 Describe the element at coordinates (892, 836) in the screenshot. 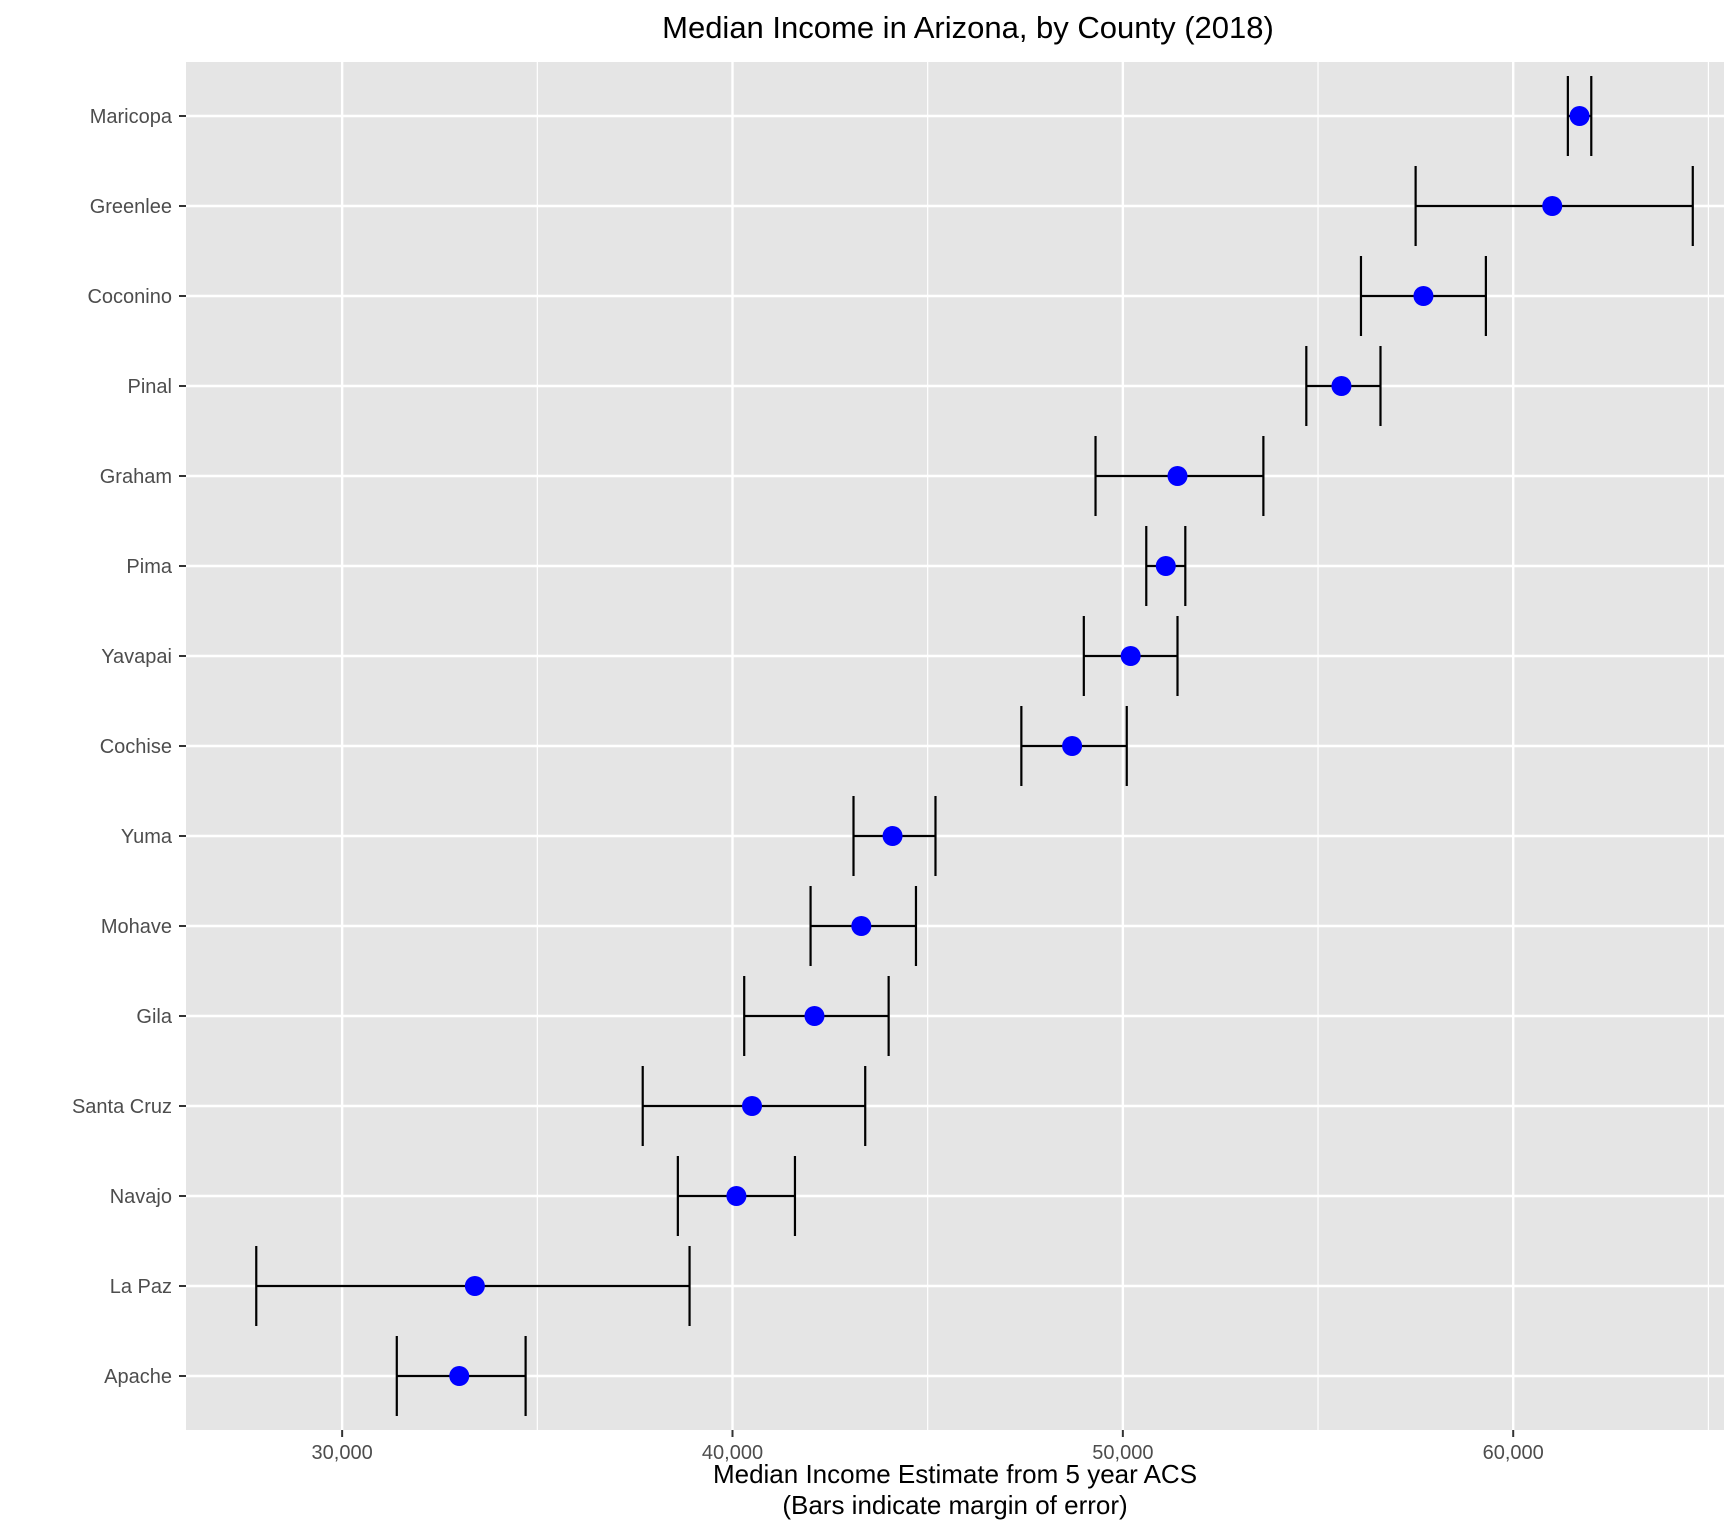

I see `point-yuma` at that location.